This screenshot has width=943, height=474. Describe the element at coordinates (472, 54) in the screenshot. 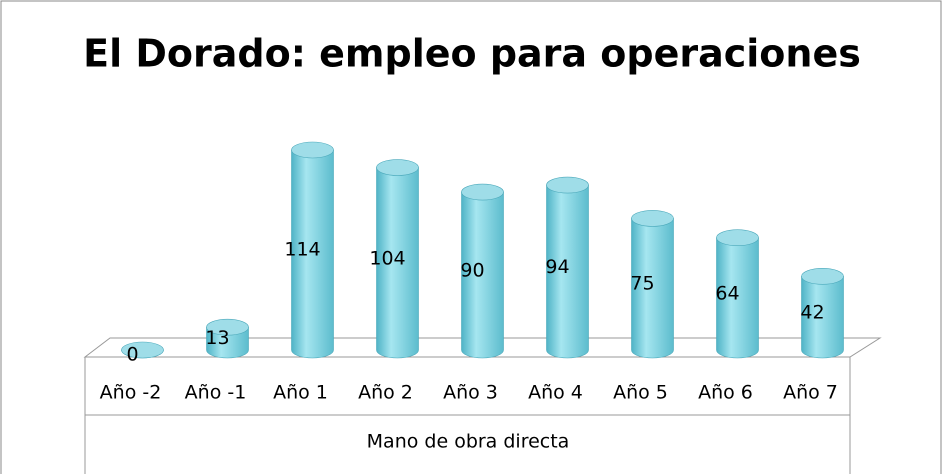

I see `chart-title: El Dorado: empleo para operaciones` at that location.